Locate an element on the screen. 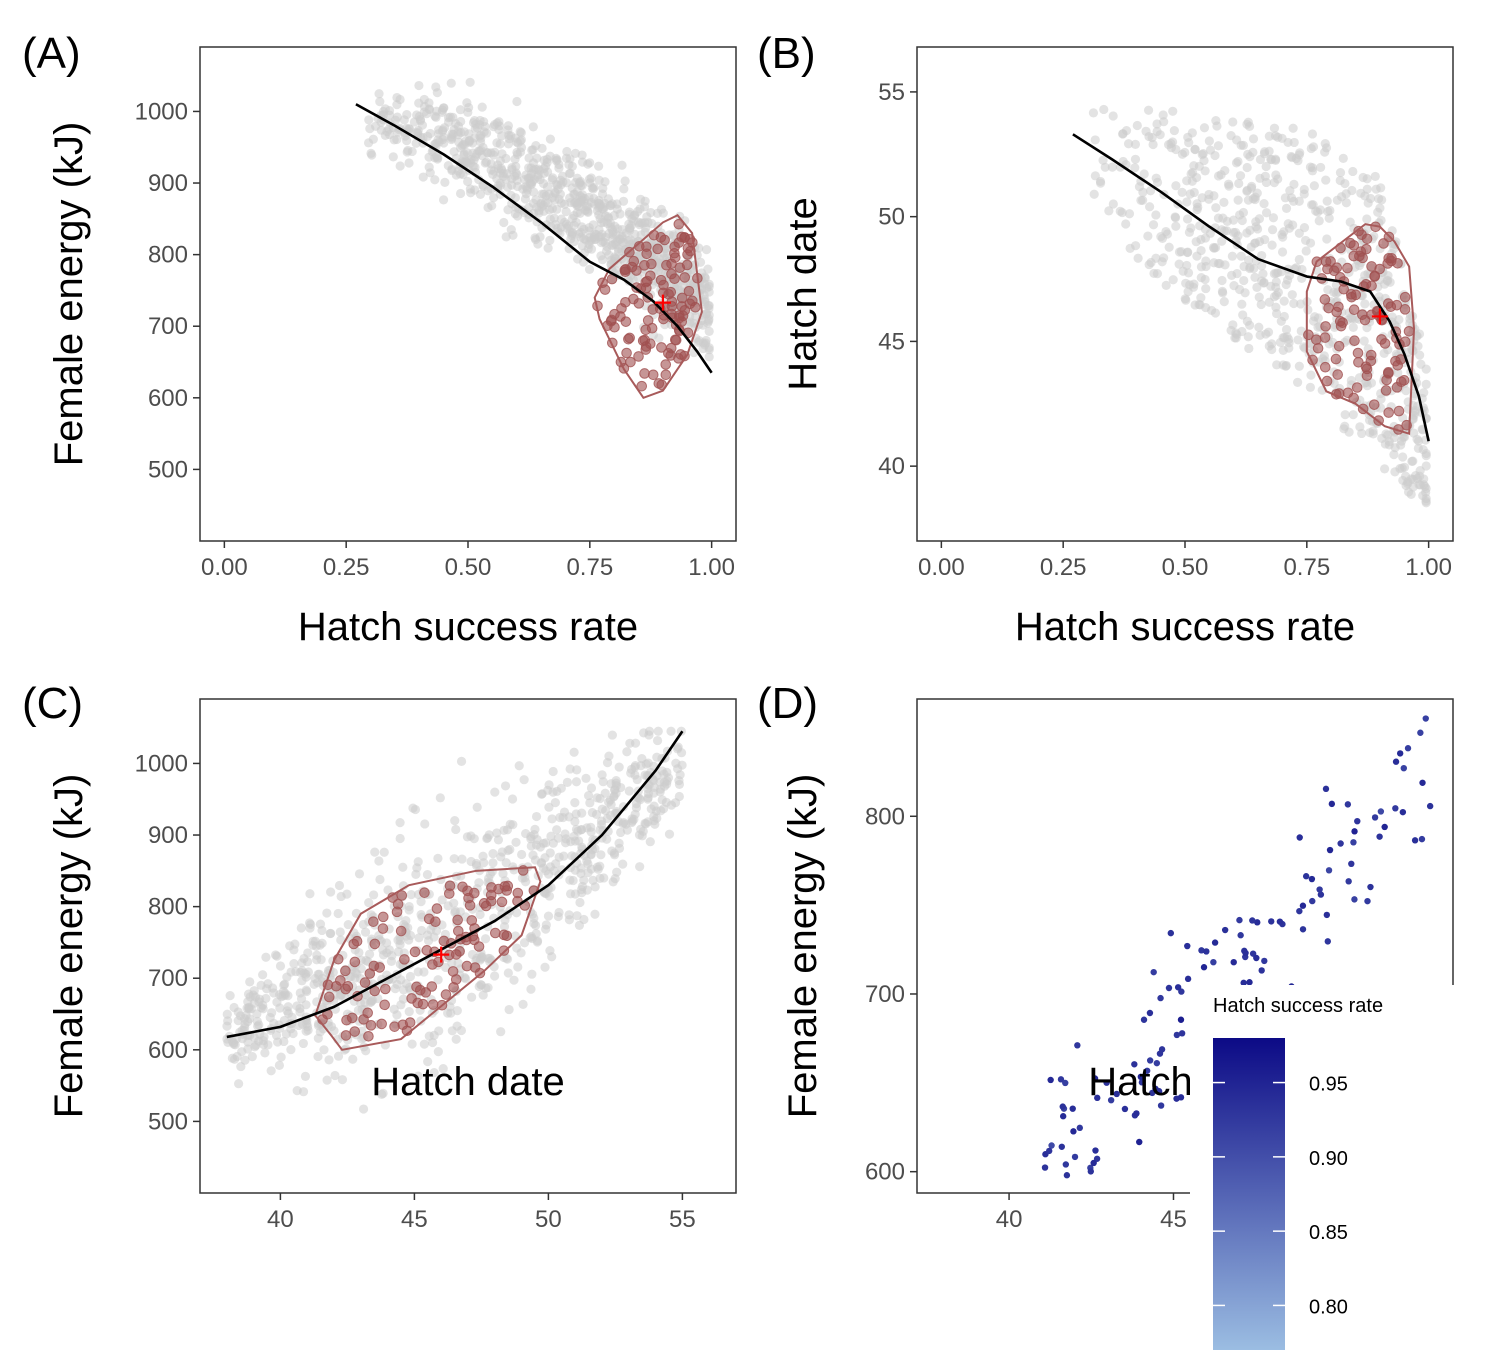 The image size is (1500, 1350). y-tick-label: 600 is located at coordinates (885, 1172).